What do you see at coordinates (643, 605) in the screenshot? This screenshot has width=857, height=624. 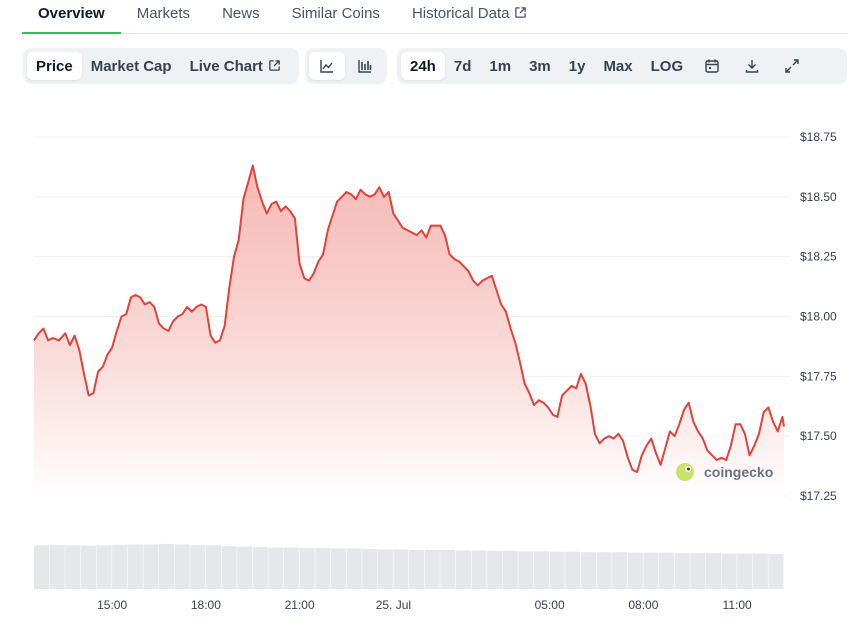 I see `x-tick-label: 08:00` at bounding box center [643, 605].